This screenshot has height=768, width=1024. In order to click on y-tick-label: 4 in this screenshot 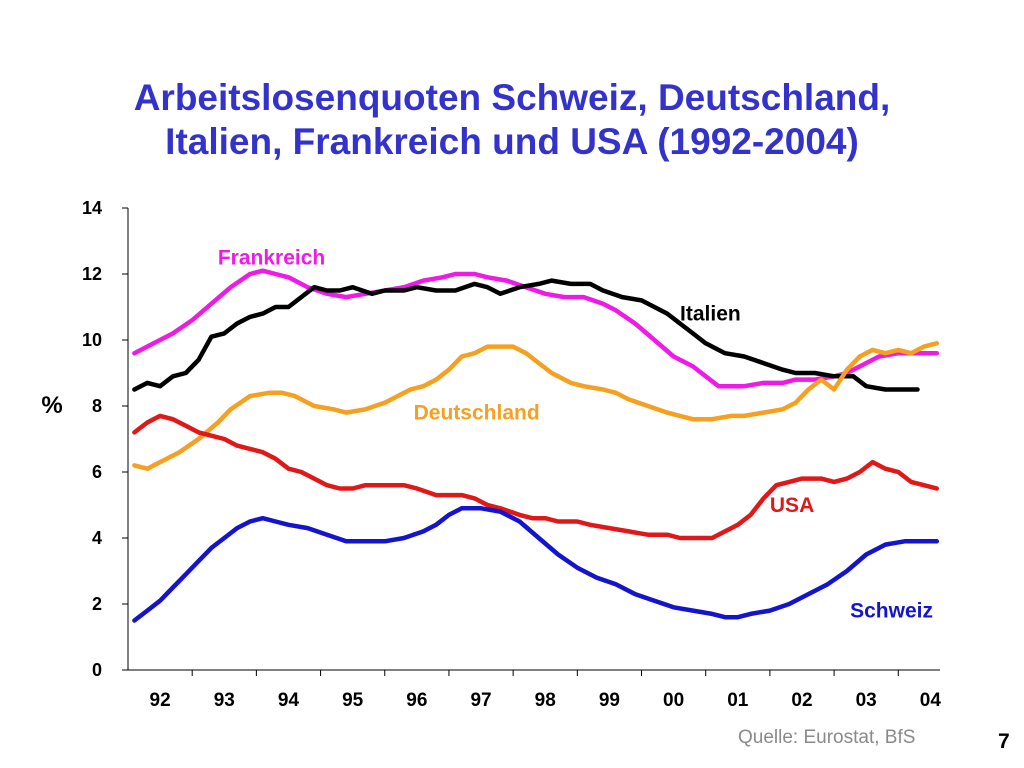, I will do `click(97, 538)`.